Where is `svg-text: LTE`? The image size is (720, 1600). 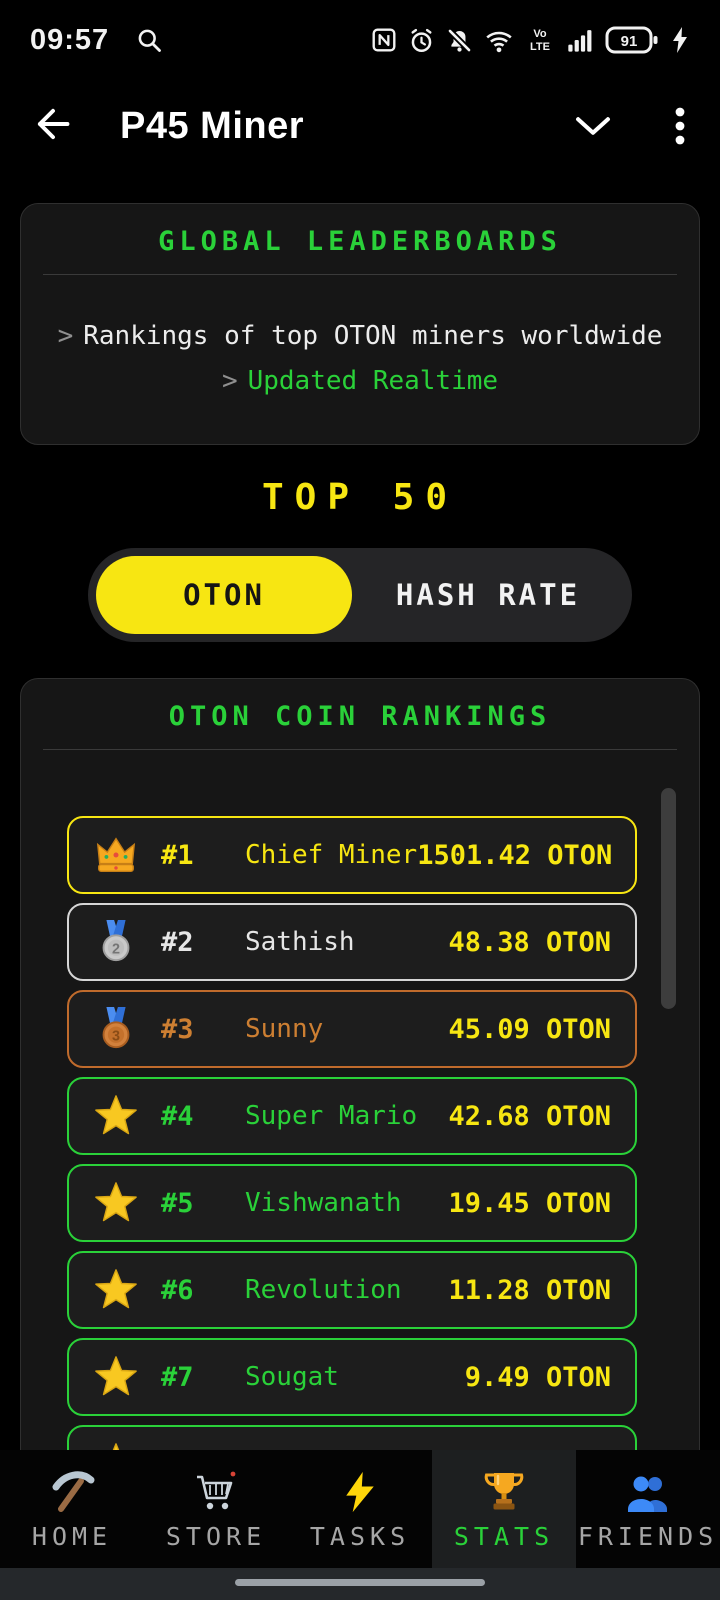
svg-text: LTE is located at coordinates (540, 47).